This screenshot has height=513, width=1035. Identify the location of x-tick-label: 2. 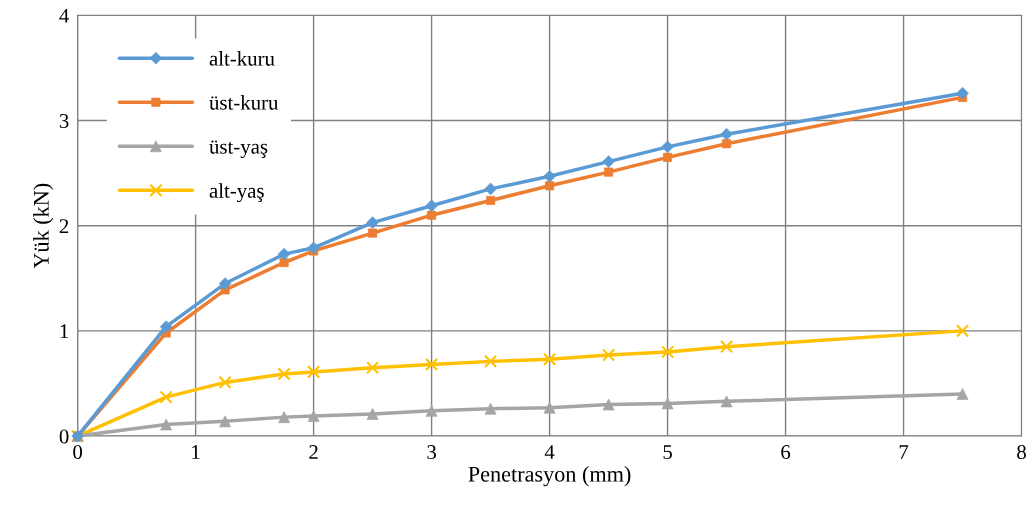
(313, 452).